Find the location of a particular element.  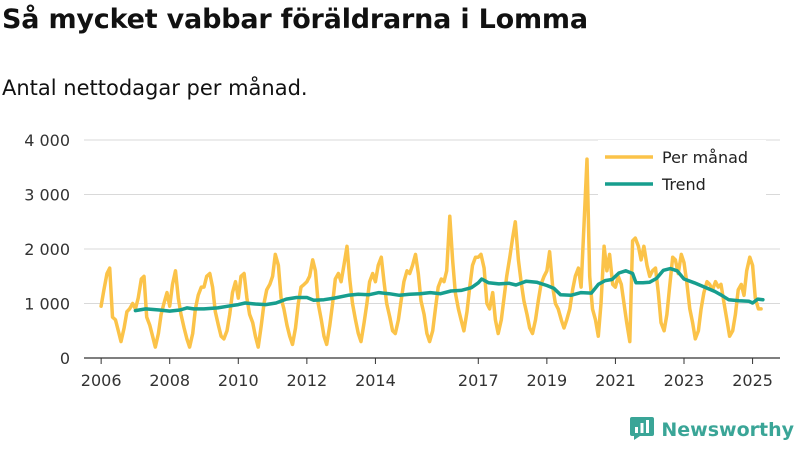

legend-background is located at coordinates (682, 168).